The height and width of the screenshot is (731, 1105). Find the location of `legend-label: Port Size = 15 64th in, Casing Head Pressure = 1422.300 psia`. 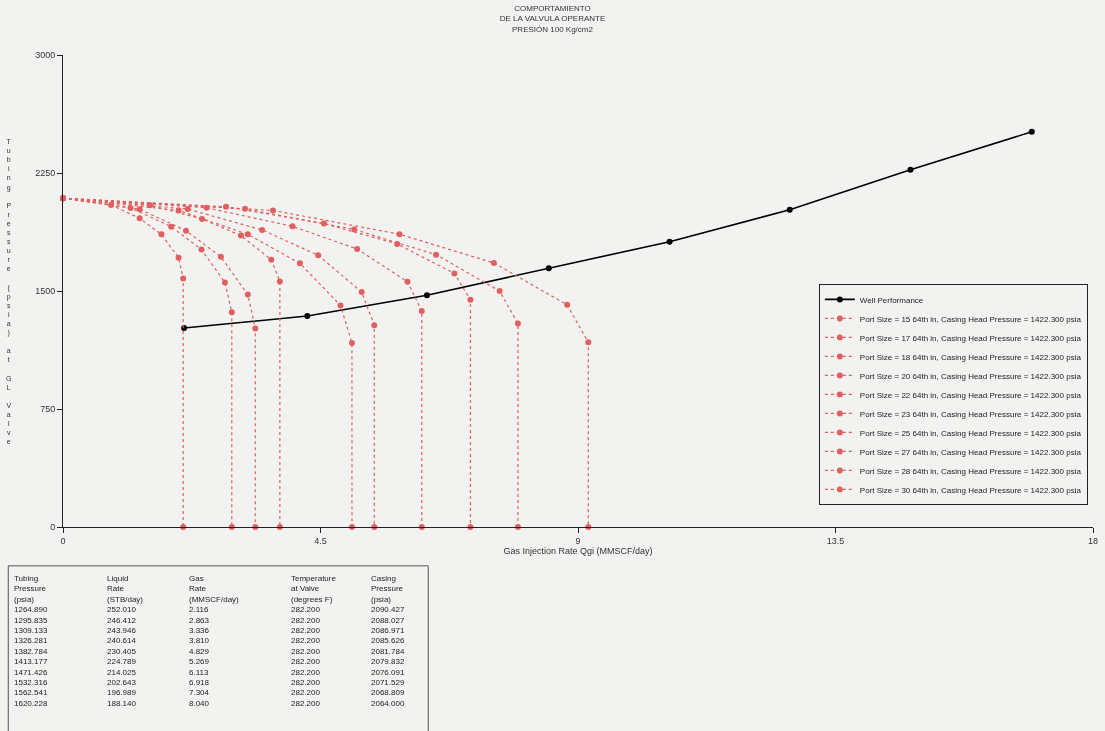

legend-label: Port Size = 15 64th in, Casing Head Pressure = 1422.300 psia is located at coordinates (970, 319).